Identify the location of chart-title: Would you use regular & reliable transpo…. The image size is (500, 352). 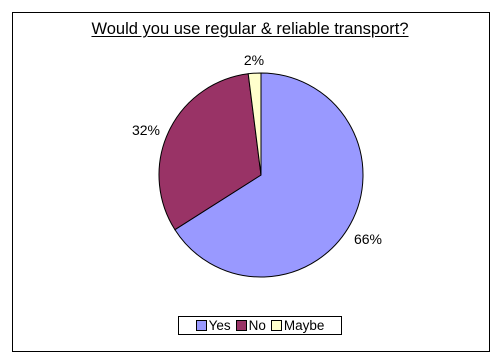
(250, 29).